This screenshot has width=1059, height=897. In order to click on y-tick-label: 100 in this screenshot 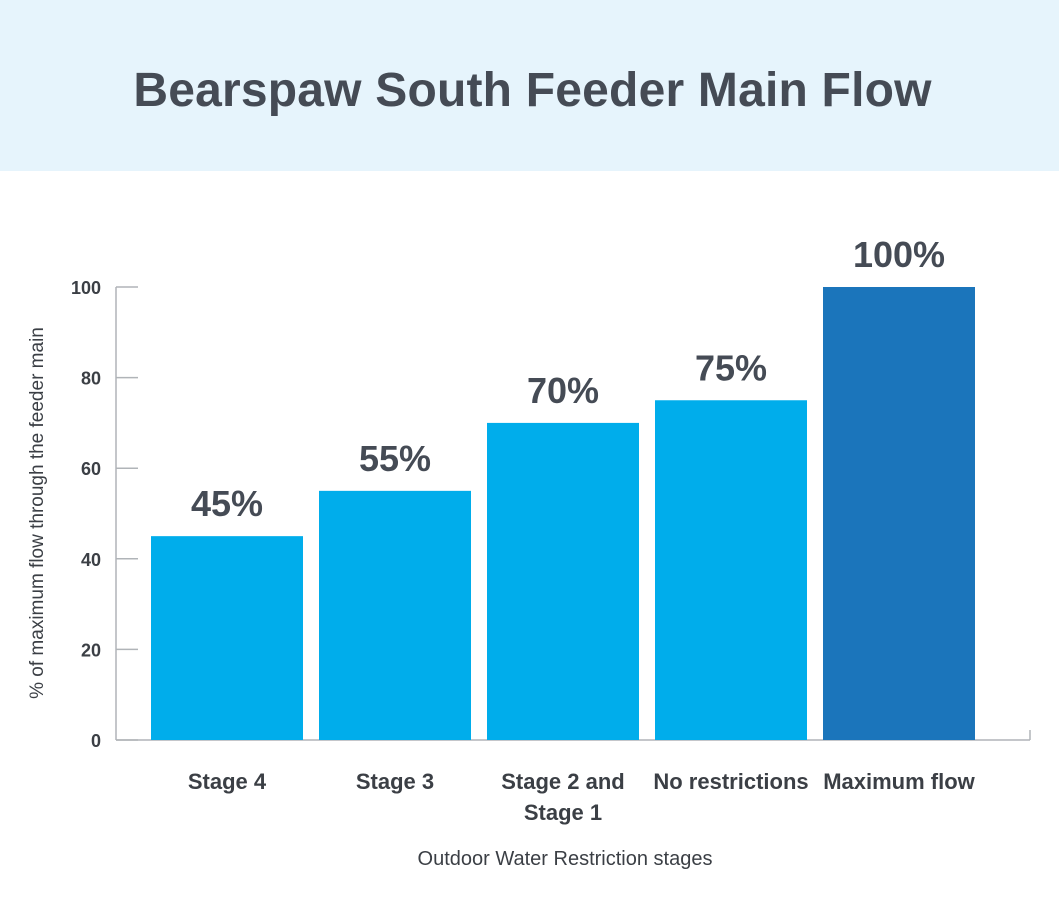, I will do `click(86, 288)`.